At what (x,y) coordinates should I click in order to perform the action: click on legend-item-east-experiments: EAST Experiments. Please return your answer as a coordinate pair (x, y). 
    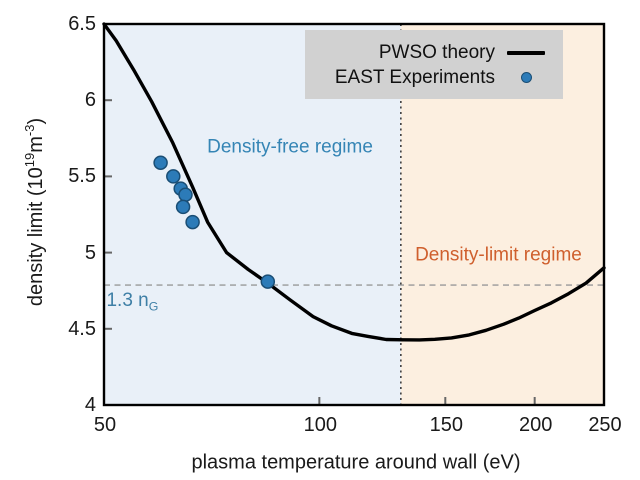
    Looking at the image, I should click on (429, 77).